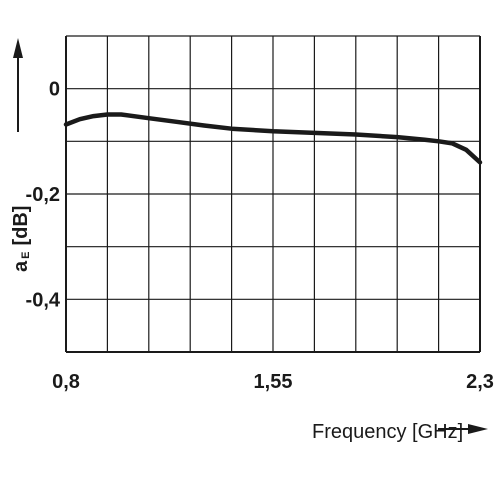 This screenshot has height=500, width=500. I want to click on x-axis-arrow-icon, so click(463, 429).